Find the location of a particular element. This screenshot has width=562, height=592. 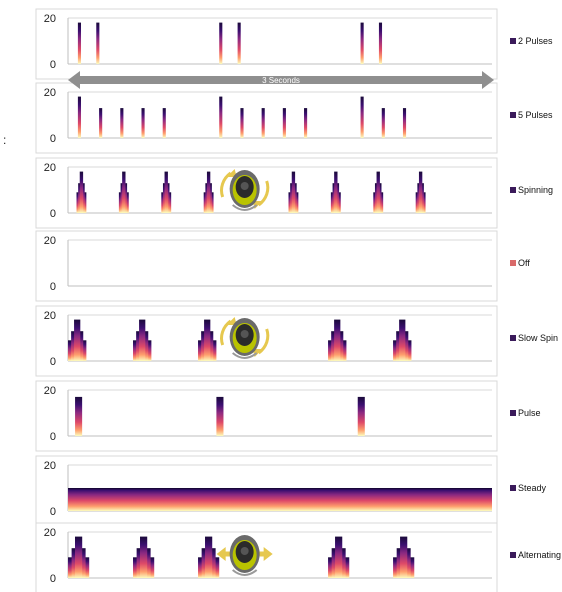

legend-label: Off is located at coordinates (524, 263).